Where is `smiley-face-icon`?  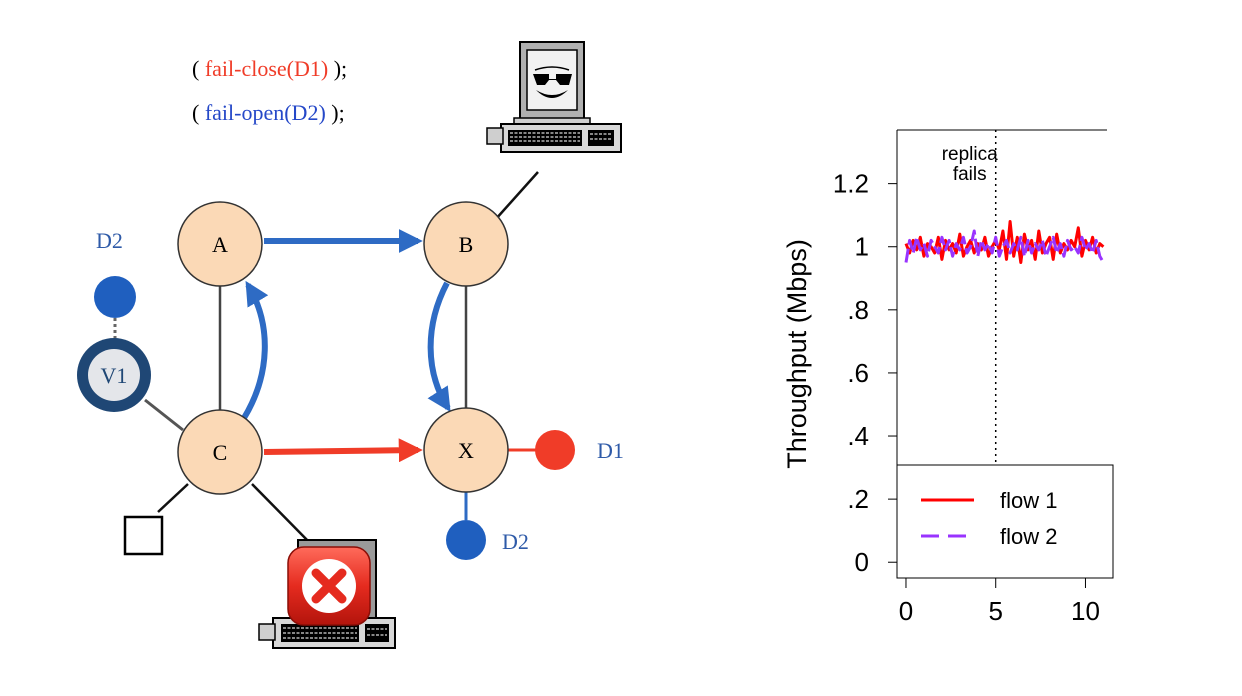 smiley-face-icon is located at coordinates (552, 82).